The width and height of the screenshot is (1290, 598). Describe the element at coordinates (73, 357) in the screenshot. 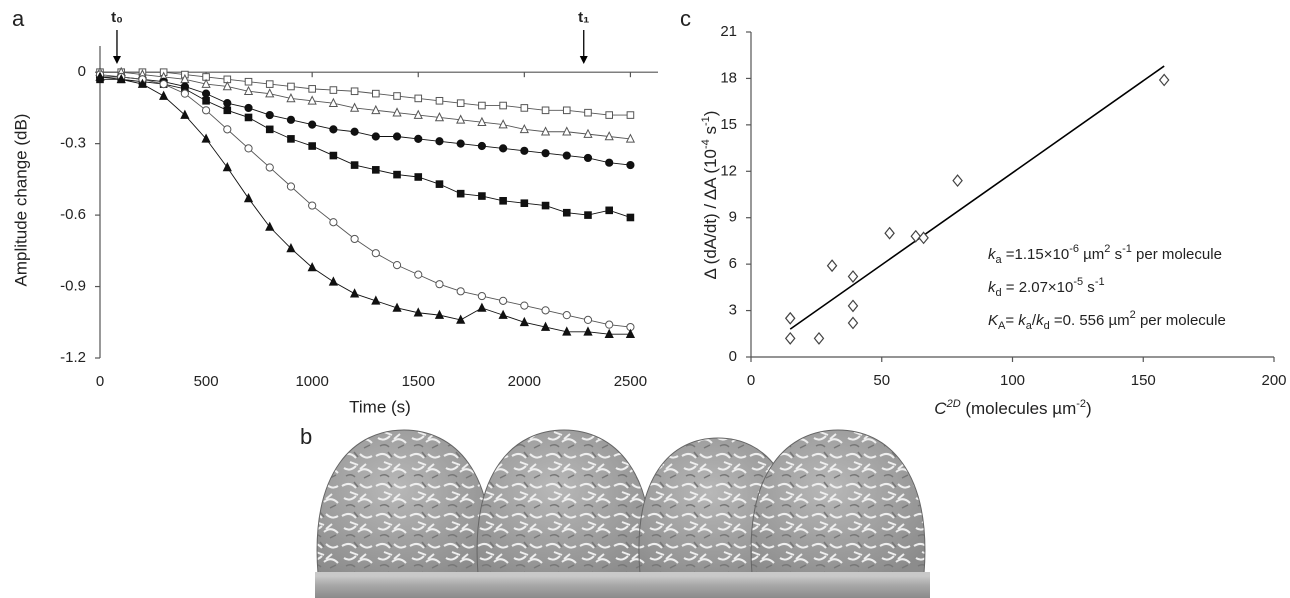

I see `y-tick-label: -1.2` at that location.